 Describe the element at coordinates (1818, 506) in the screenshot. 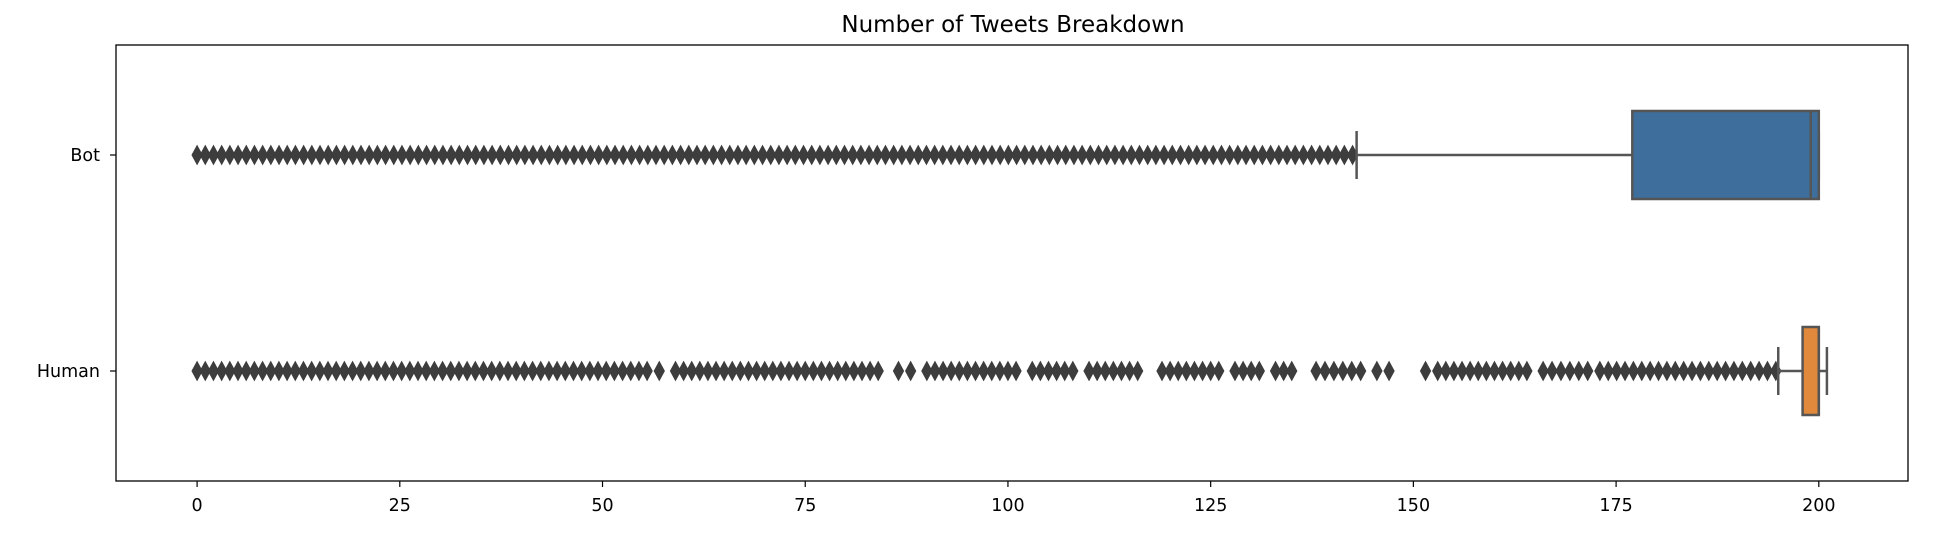

I see `x-tick-label-200: 200` at that location.